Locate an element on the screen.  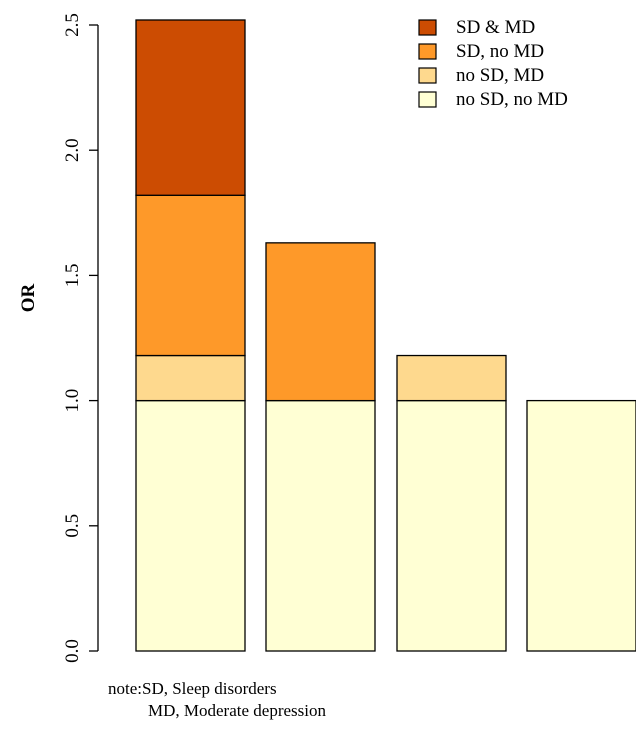
y-axis-label: OR is located at coordinates (28, 297).